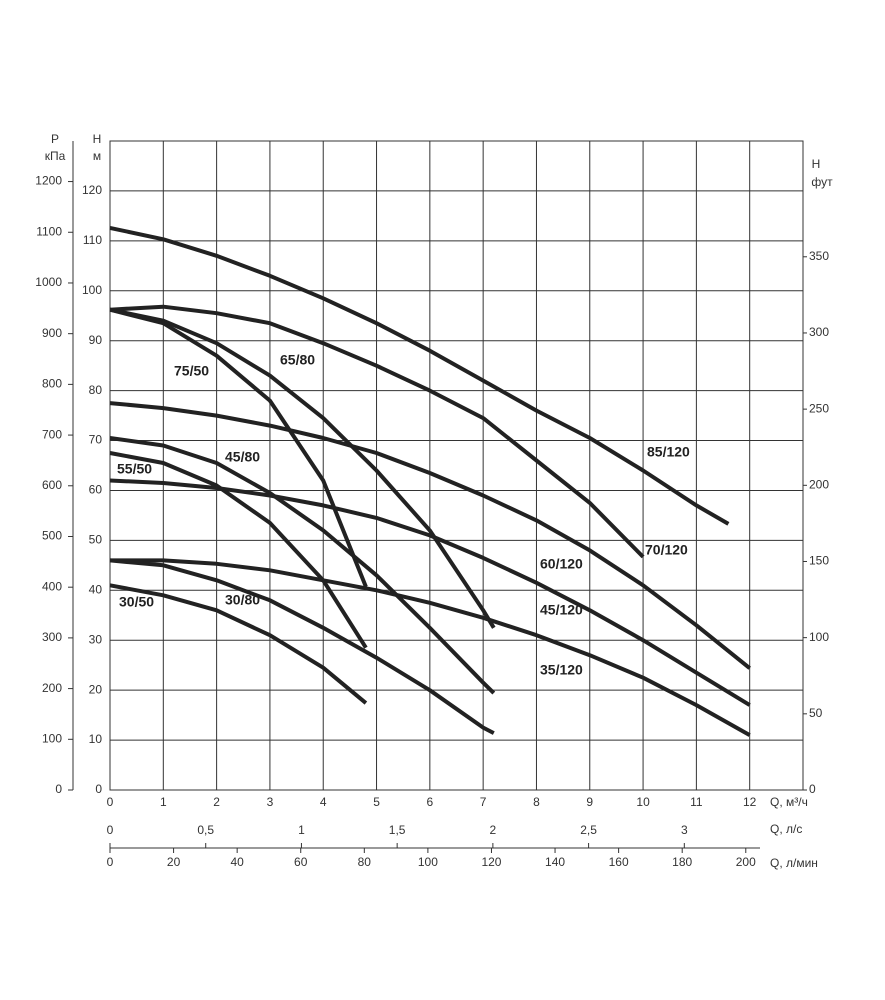  What do you see at coordinates (365, 862) in the screenshot?
I see `x3-tick-label: 80` at bounding box center [365, 862].